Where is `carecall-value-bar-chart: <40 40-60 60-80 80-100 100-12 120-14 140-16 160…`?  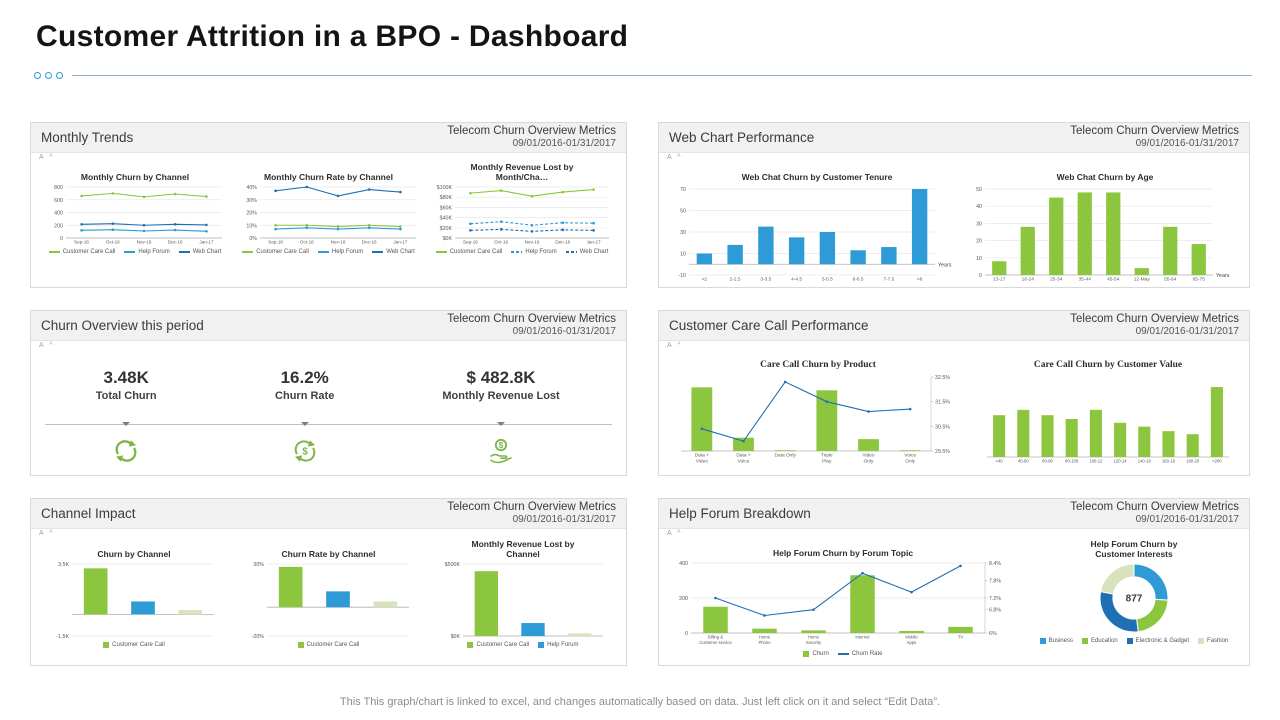
carecall-value-bar-chart: <40 40-60 60-80 80-100 100-12 120-14 140-16 160… is located at coordinates (1108, 420).